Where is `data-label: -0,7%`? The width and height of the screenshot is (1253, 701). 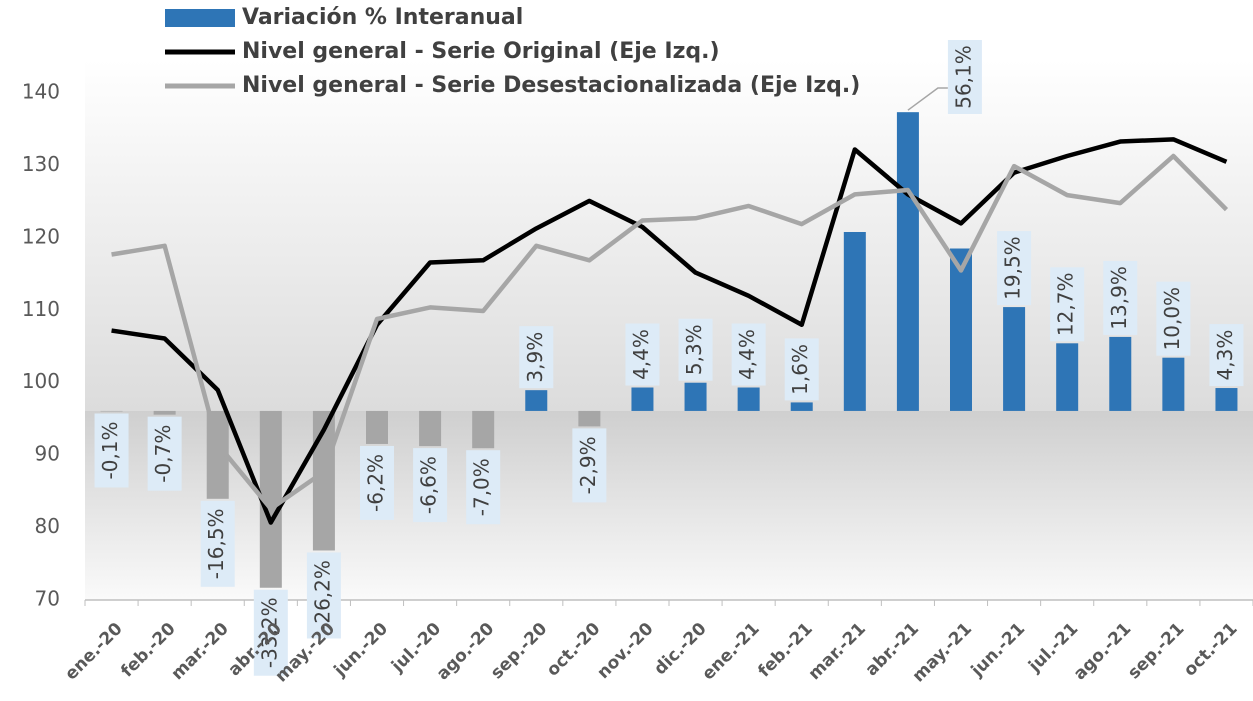
data-label: -0,7% is located at coordinates (163, 454).